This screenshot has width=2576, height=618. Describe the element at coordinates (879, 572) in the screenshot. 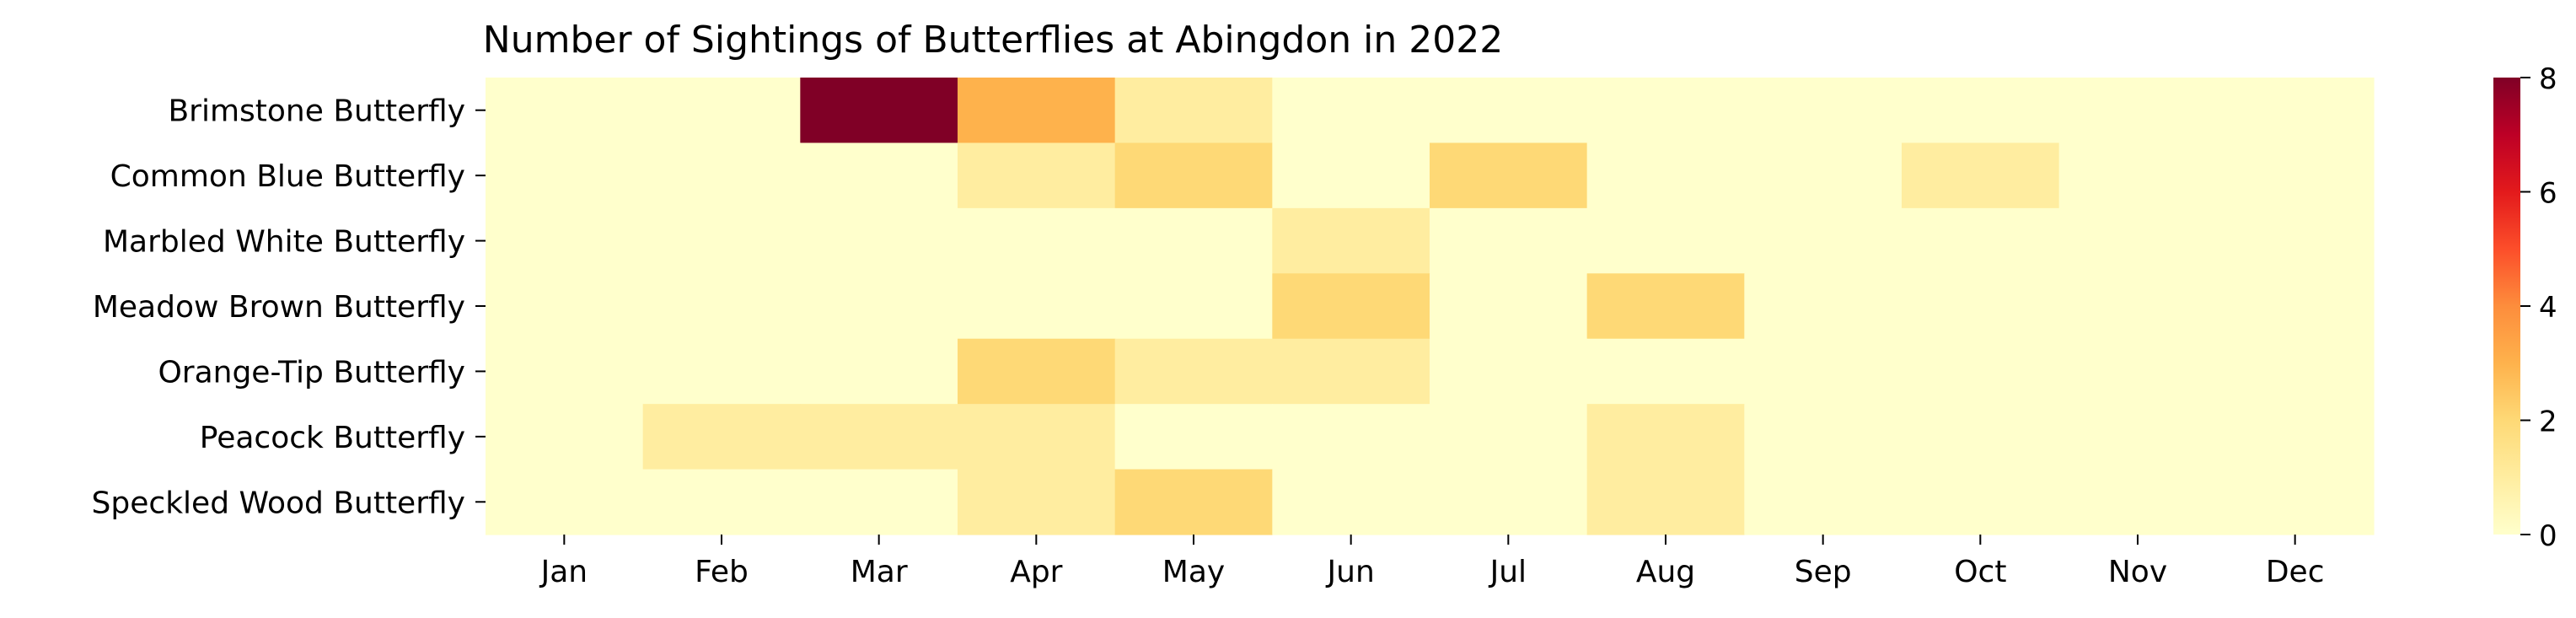

I see `x-tick-label: Mar` at that location.